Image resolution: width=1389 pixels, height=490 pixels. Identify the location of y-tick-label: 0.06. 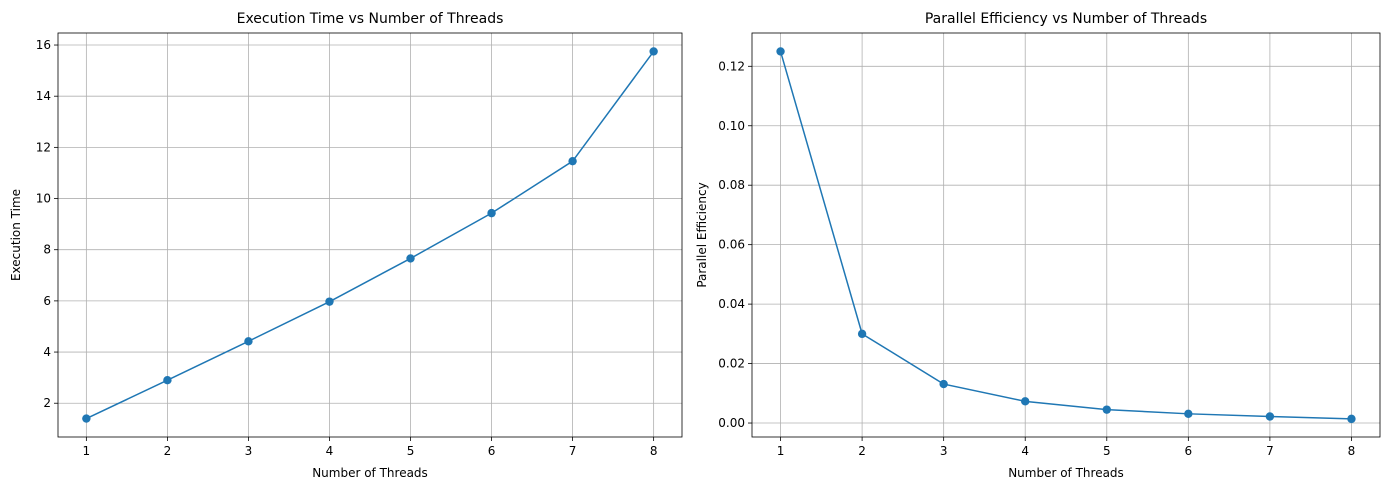
(731, 245).